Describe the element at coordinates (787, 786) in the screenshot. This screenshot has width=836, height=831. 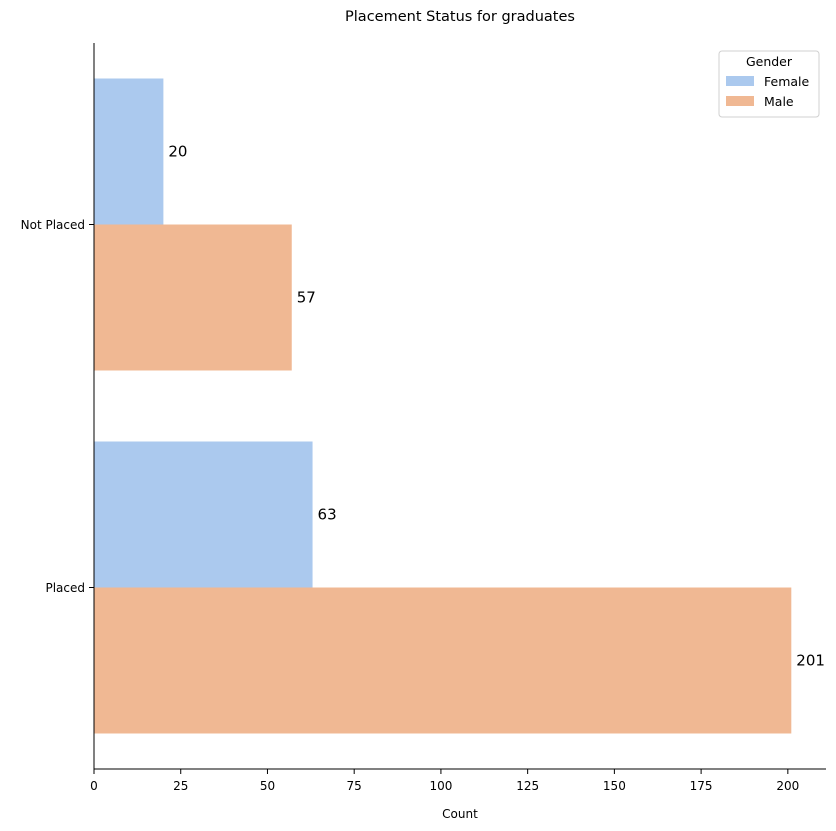
I see `x-tick-label: 200` at that location.